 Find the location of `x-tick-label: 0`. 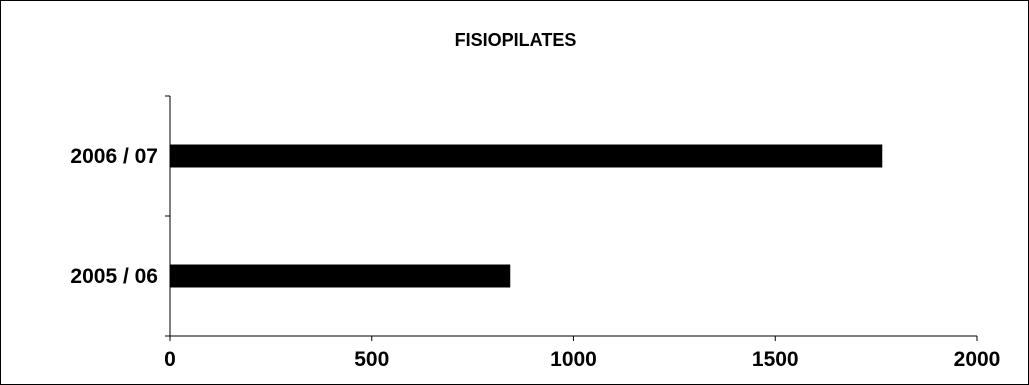

x-tick-label: 0 is located at coordinates (170, 359).